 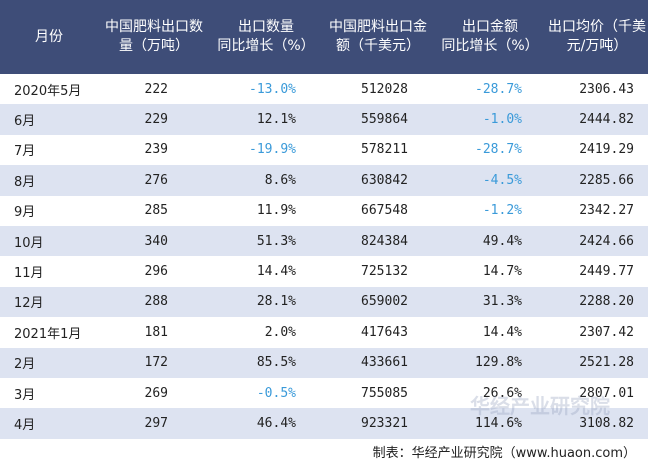 I want to click on cell-amount-yoy: -1.0%, so click(x=502, y=120).